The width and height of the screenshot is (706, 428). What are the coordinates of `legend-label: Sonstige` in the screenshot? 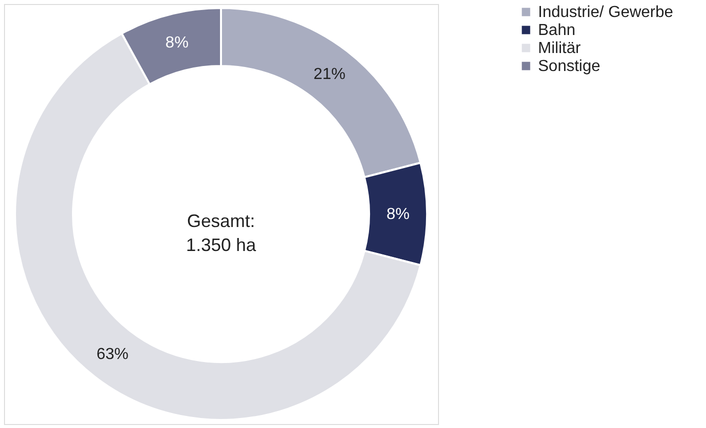 It's located at (569, 66).